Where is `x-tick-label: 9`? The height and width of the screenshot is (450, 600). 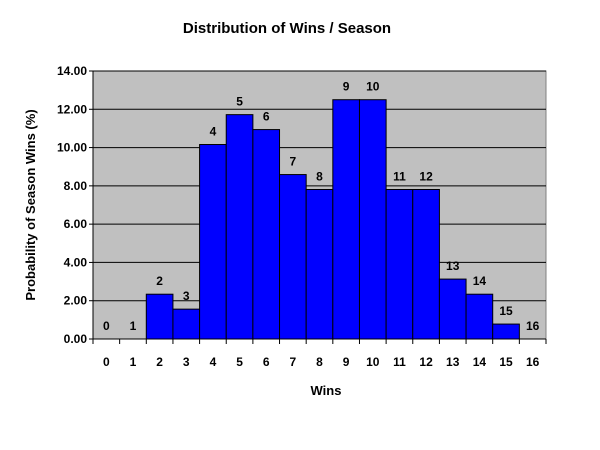
x-tick-label: 9 is located at coordinates (346, 362).